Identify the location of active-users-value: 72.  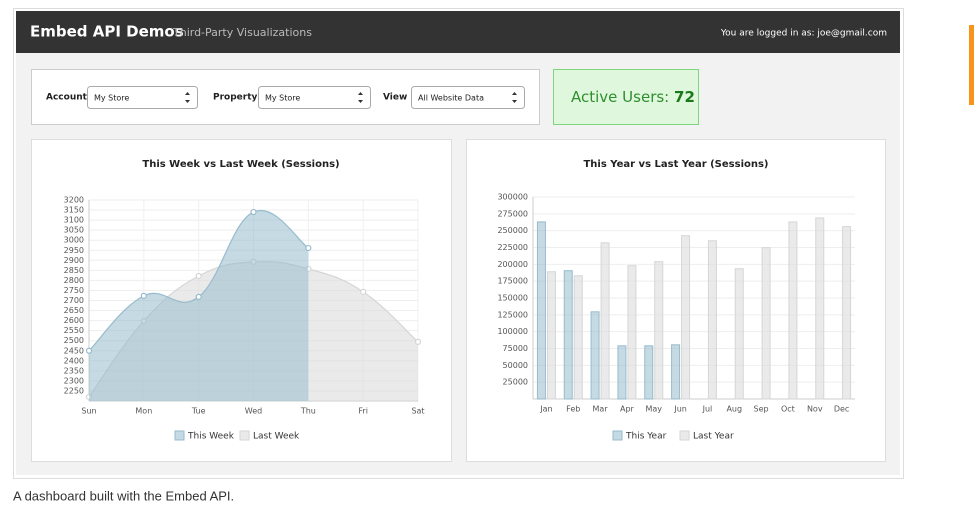
(684, 97).